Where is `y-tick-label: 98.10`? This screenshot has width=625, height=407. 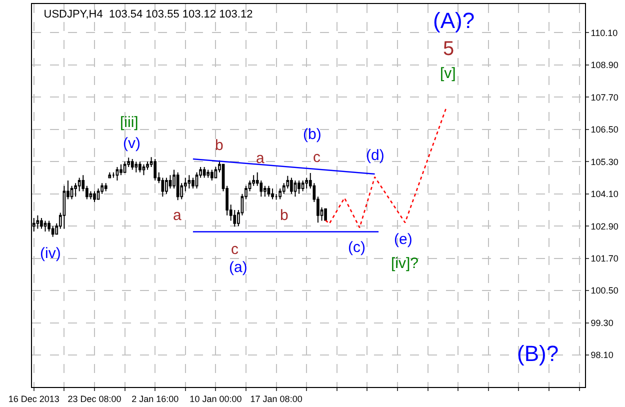
y-tick-label: 98.10 is located at coordinates (602, 355).